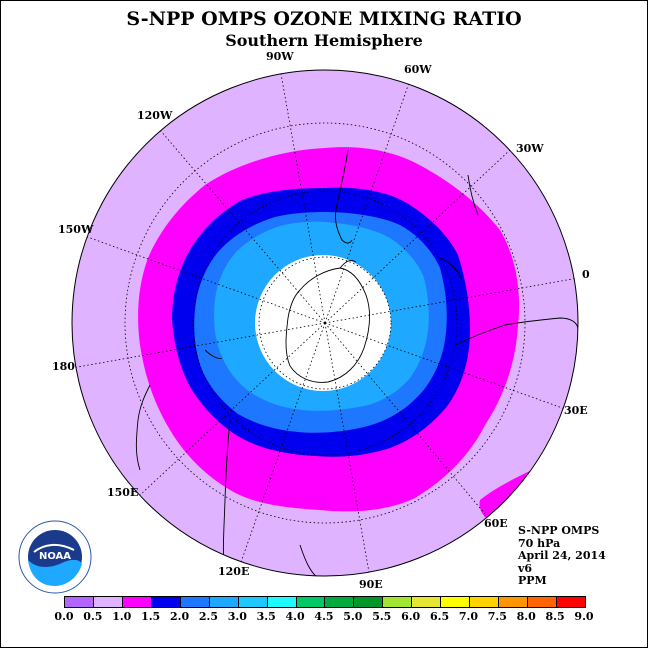 Image resolution: width=648 pixels, height=652 pixels. I want to click on color-scale-tick: 1.5, so click(151, 616).